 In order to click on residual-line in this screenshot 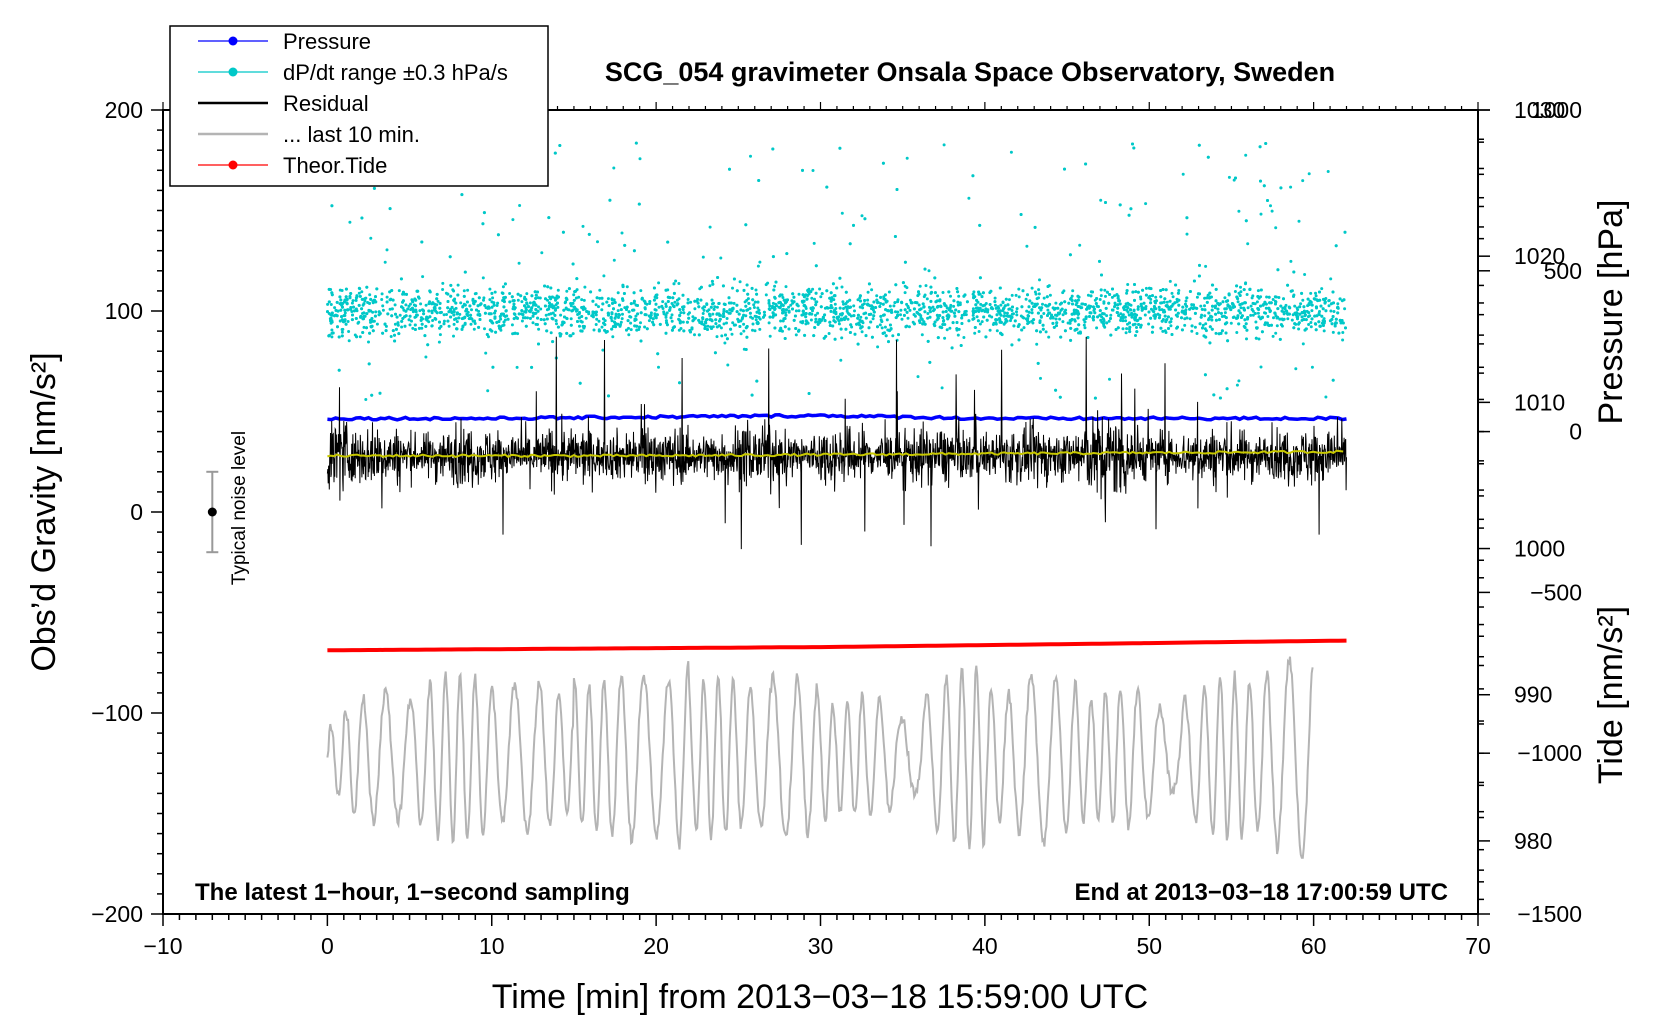, I will do `click(836, 443)`.